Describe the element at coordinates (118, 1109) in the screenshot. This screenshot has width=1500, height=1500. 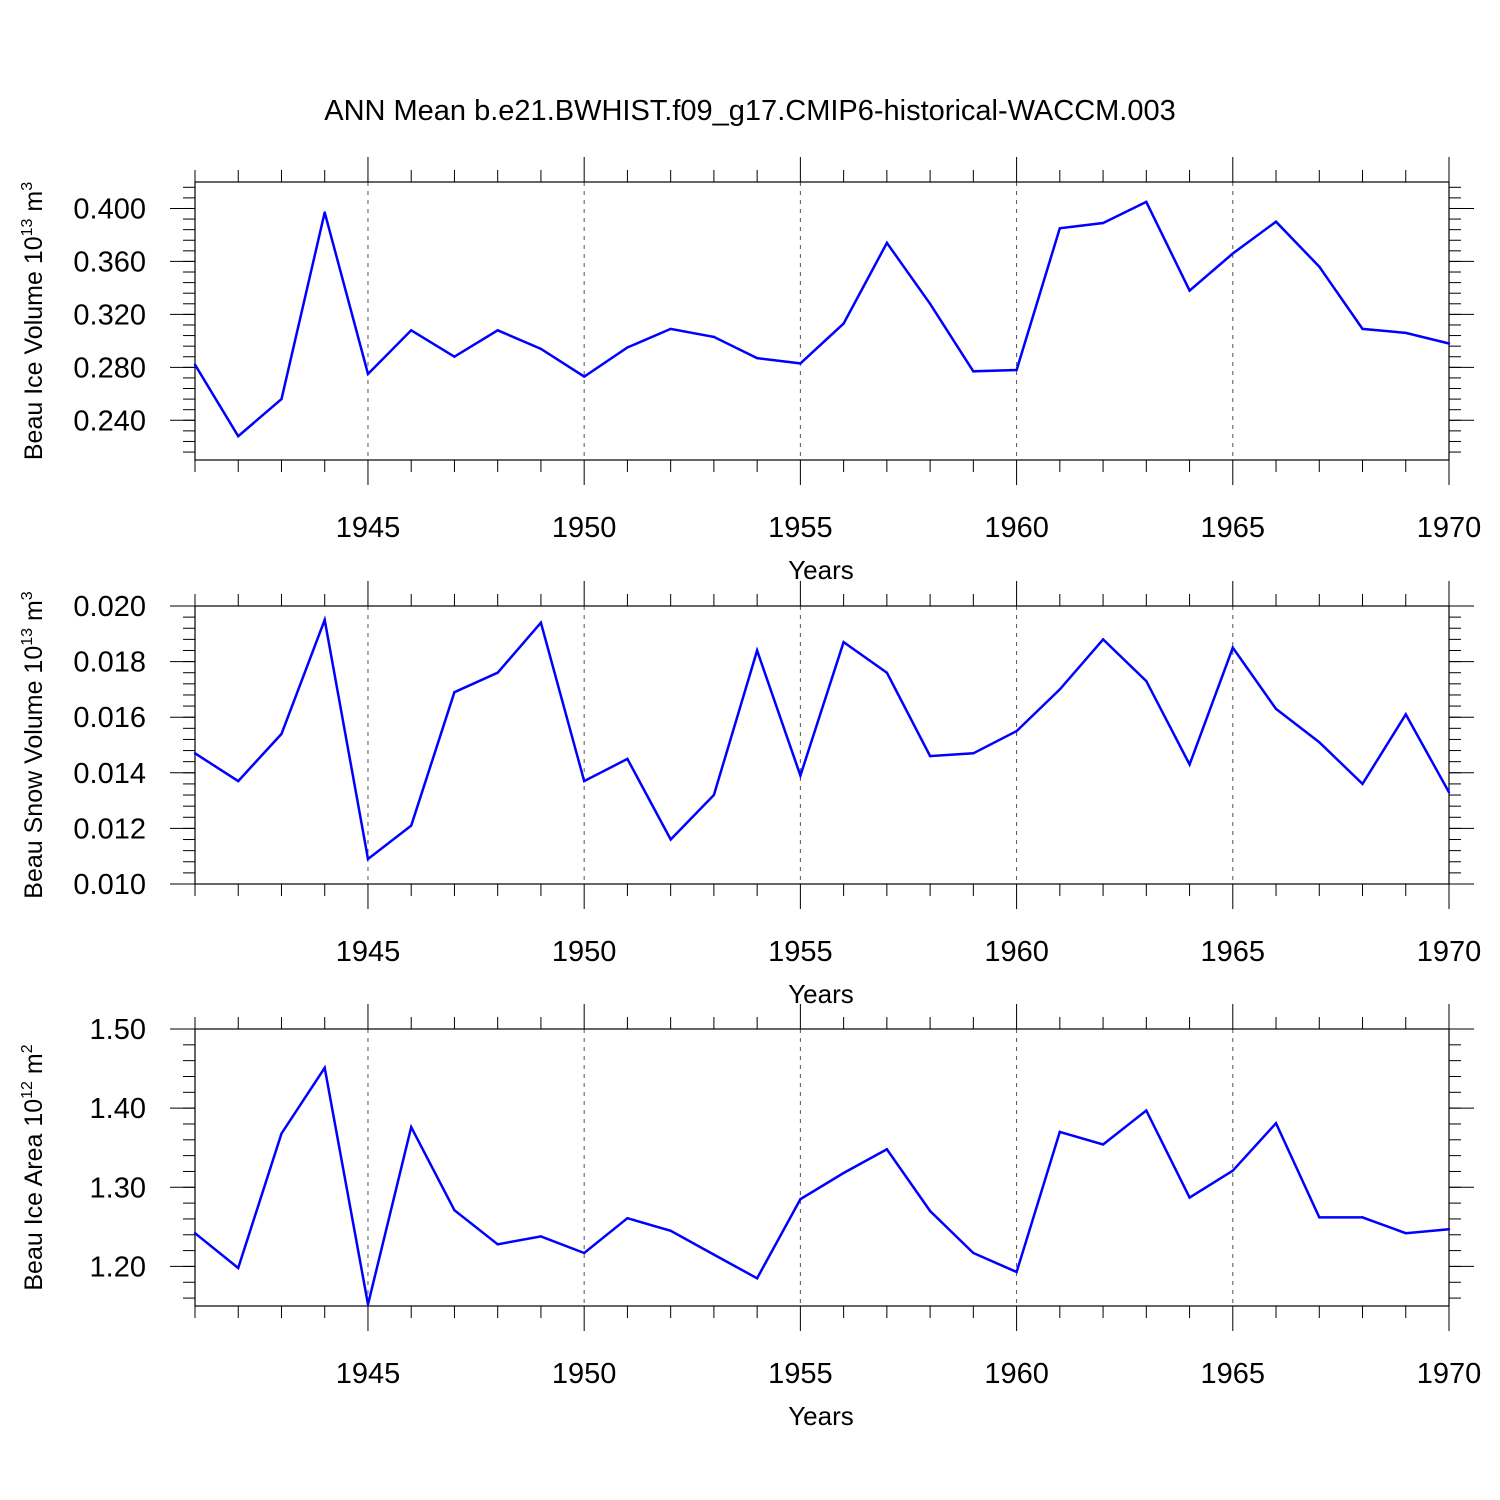
I see `y-tick-label: 1.40` at that location.